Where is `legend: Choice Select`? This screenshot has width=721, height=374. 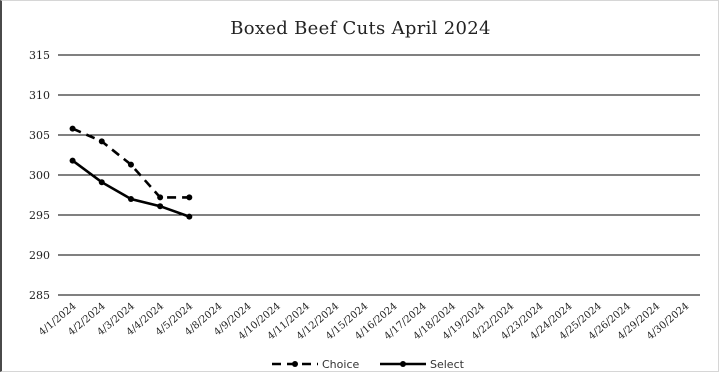 legend: Choice Select is located at coordinates (368, 364).